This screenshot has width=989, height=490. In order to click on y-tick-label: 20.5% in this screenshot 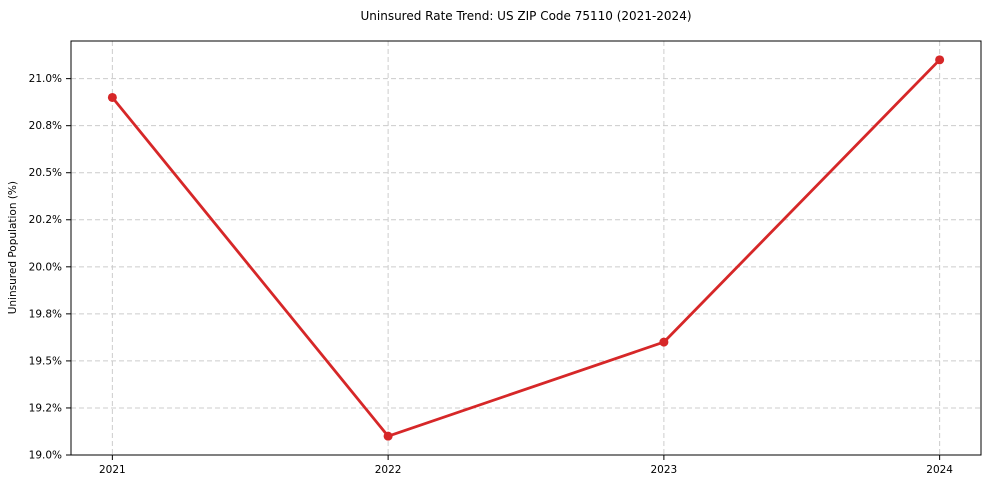, I will do `click(45, 173)`.